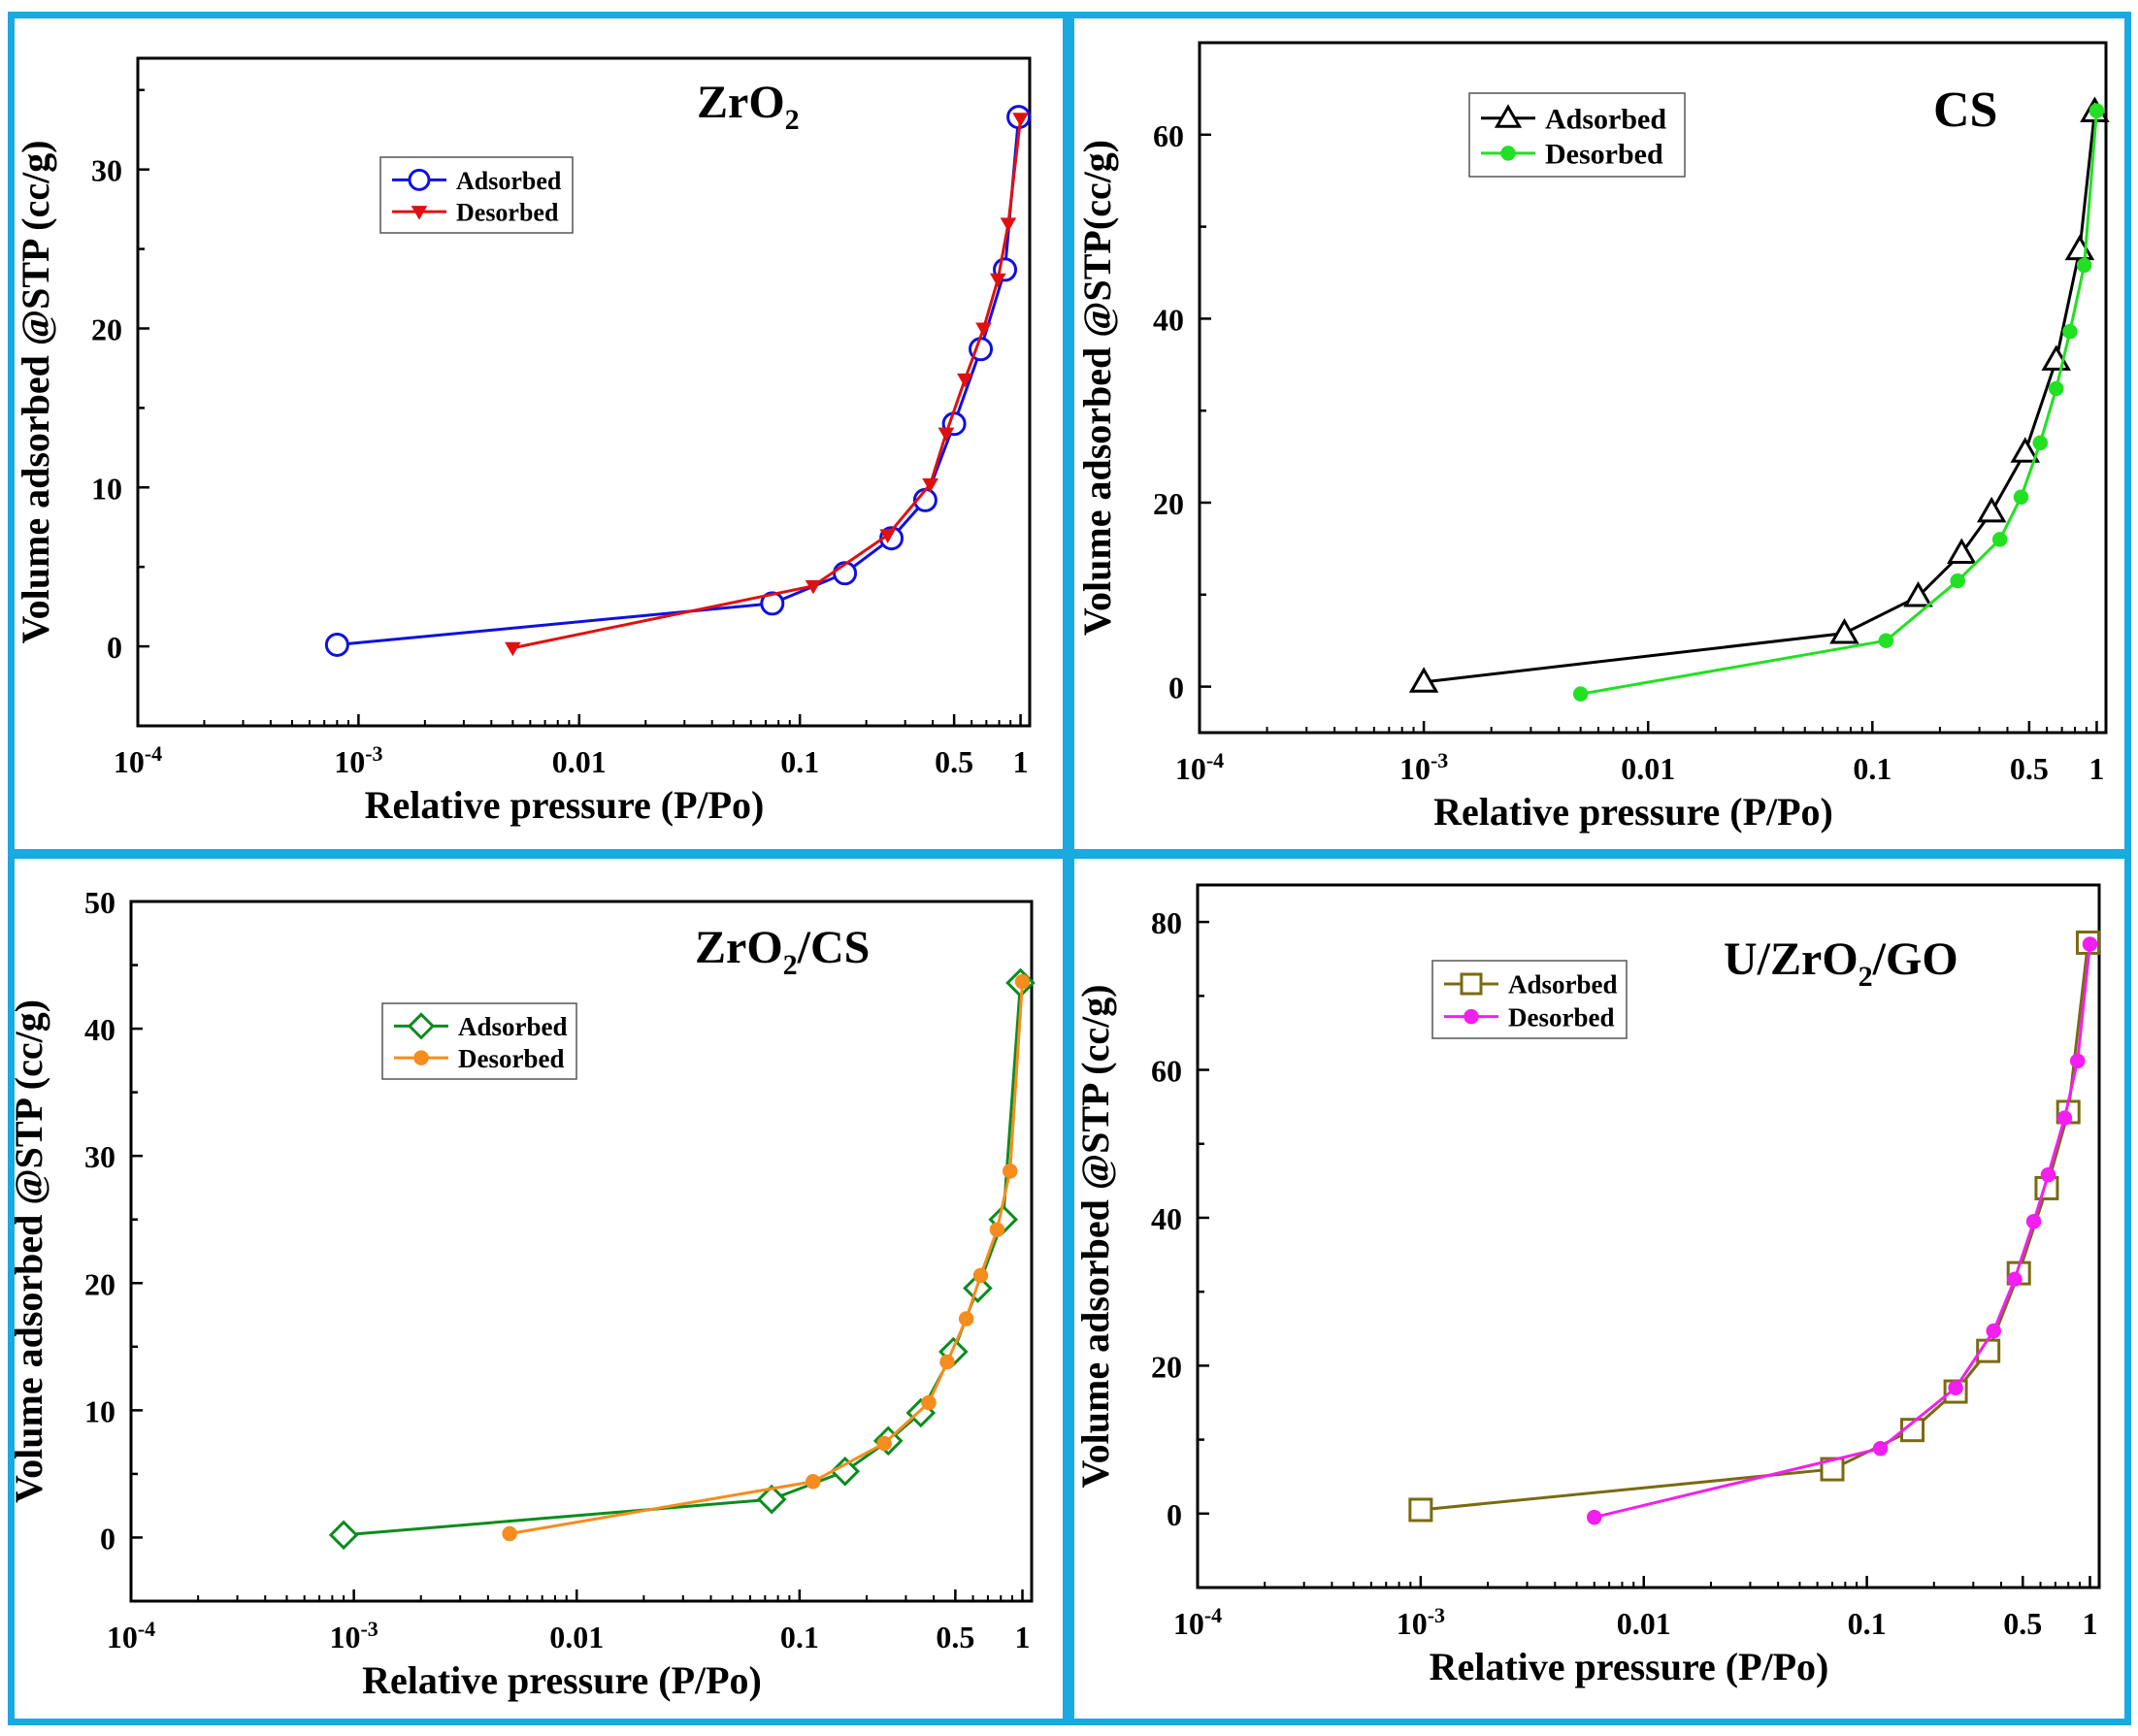 The width and height of the screenshot is (2138, 1736). Describe the element at coordinates (782, 951) in the screenshot. I see `chart-title: ZrO2/CS` at that location.